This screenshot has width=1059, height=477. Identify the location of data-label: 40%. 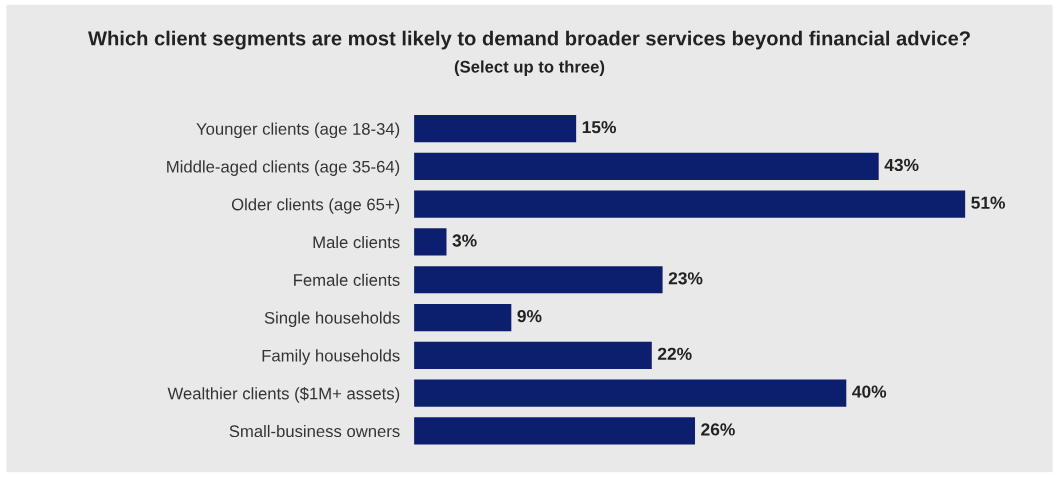
(869, 391).